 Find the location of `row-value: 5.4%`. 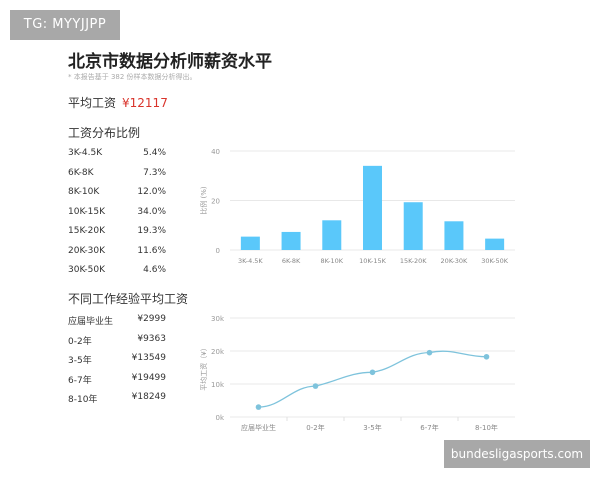

row-value: 5.4% is located at coordinates (154, 153).